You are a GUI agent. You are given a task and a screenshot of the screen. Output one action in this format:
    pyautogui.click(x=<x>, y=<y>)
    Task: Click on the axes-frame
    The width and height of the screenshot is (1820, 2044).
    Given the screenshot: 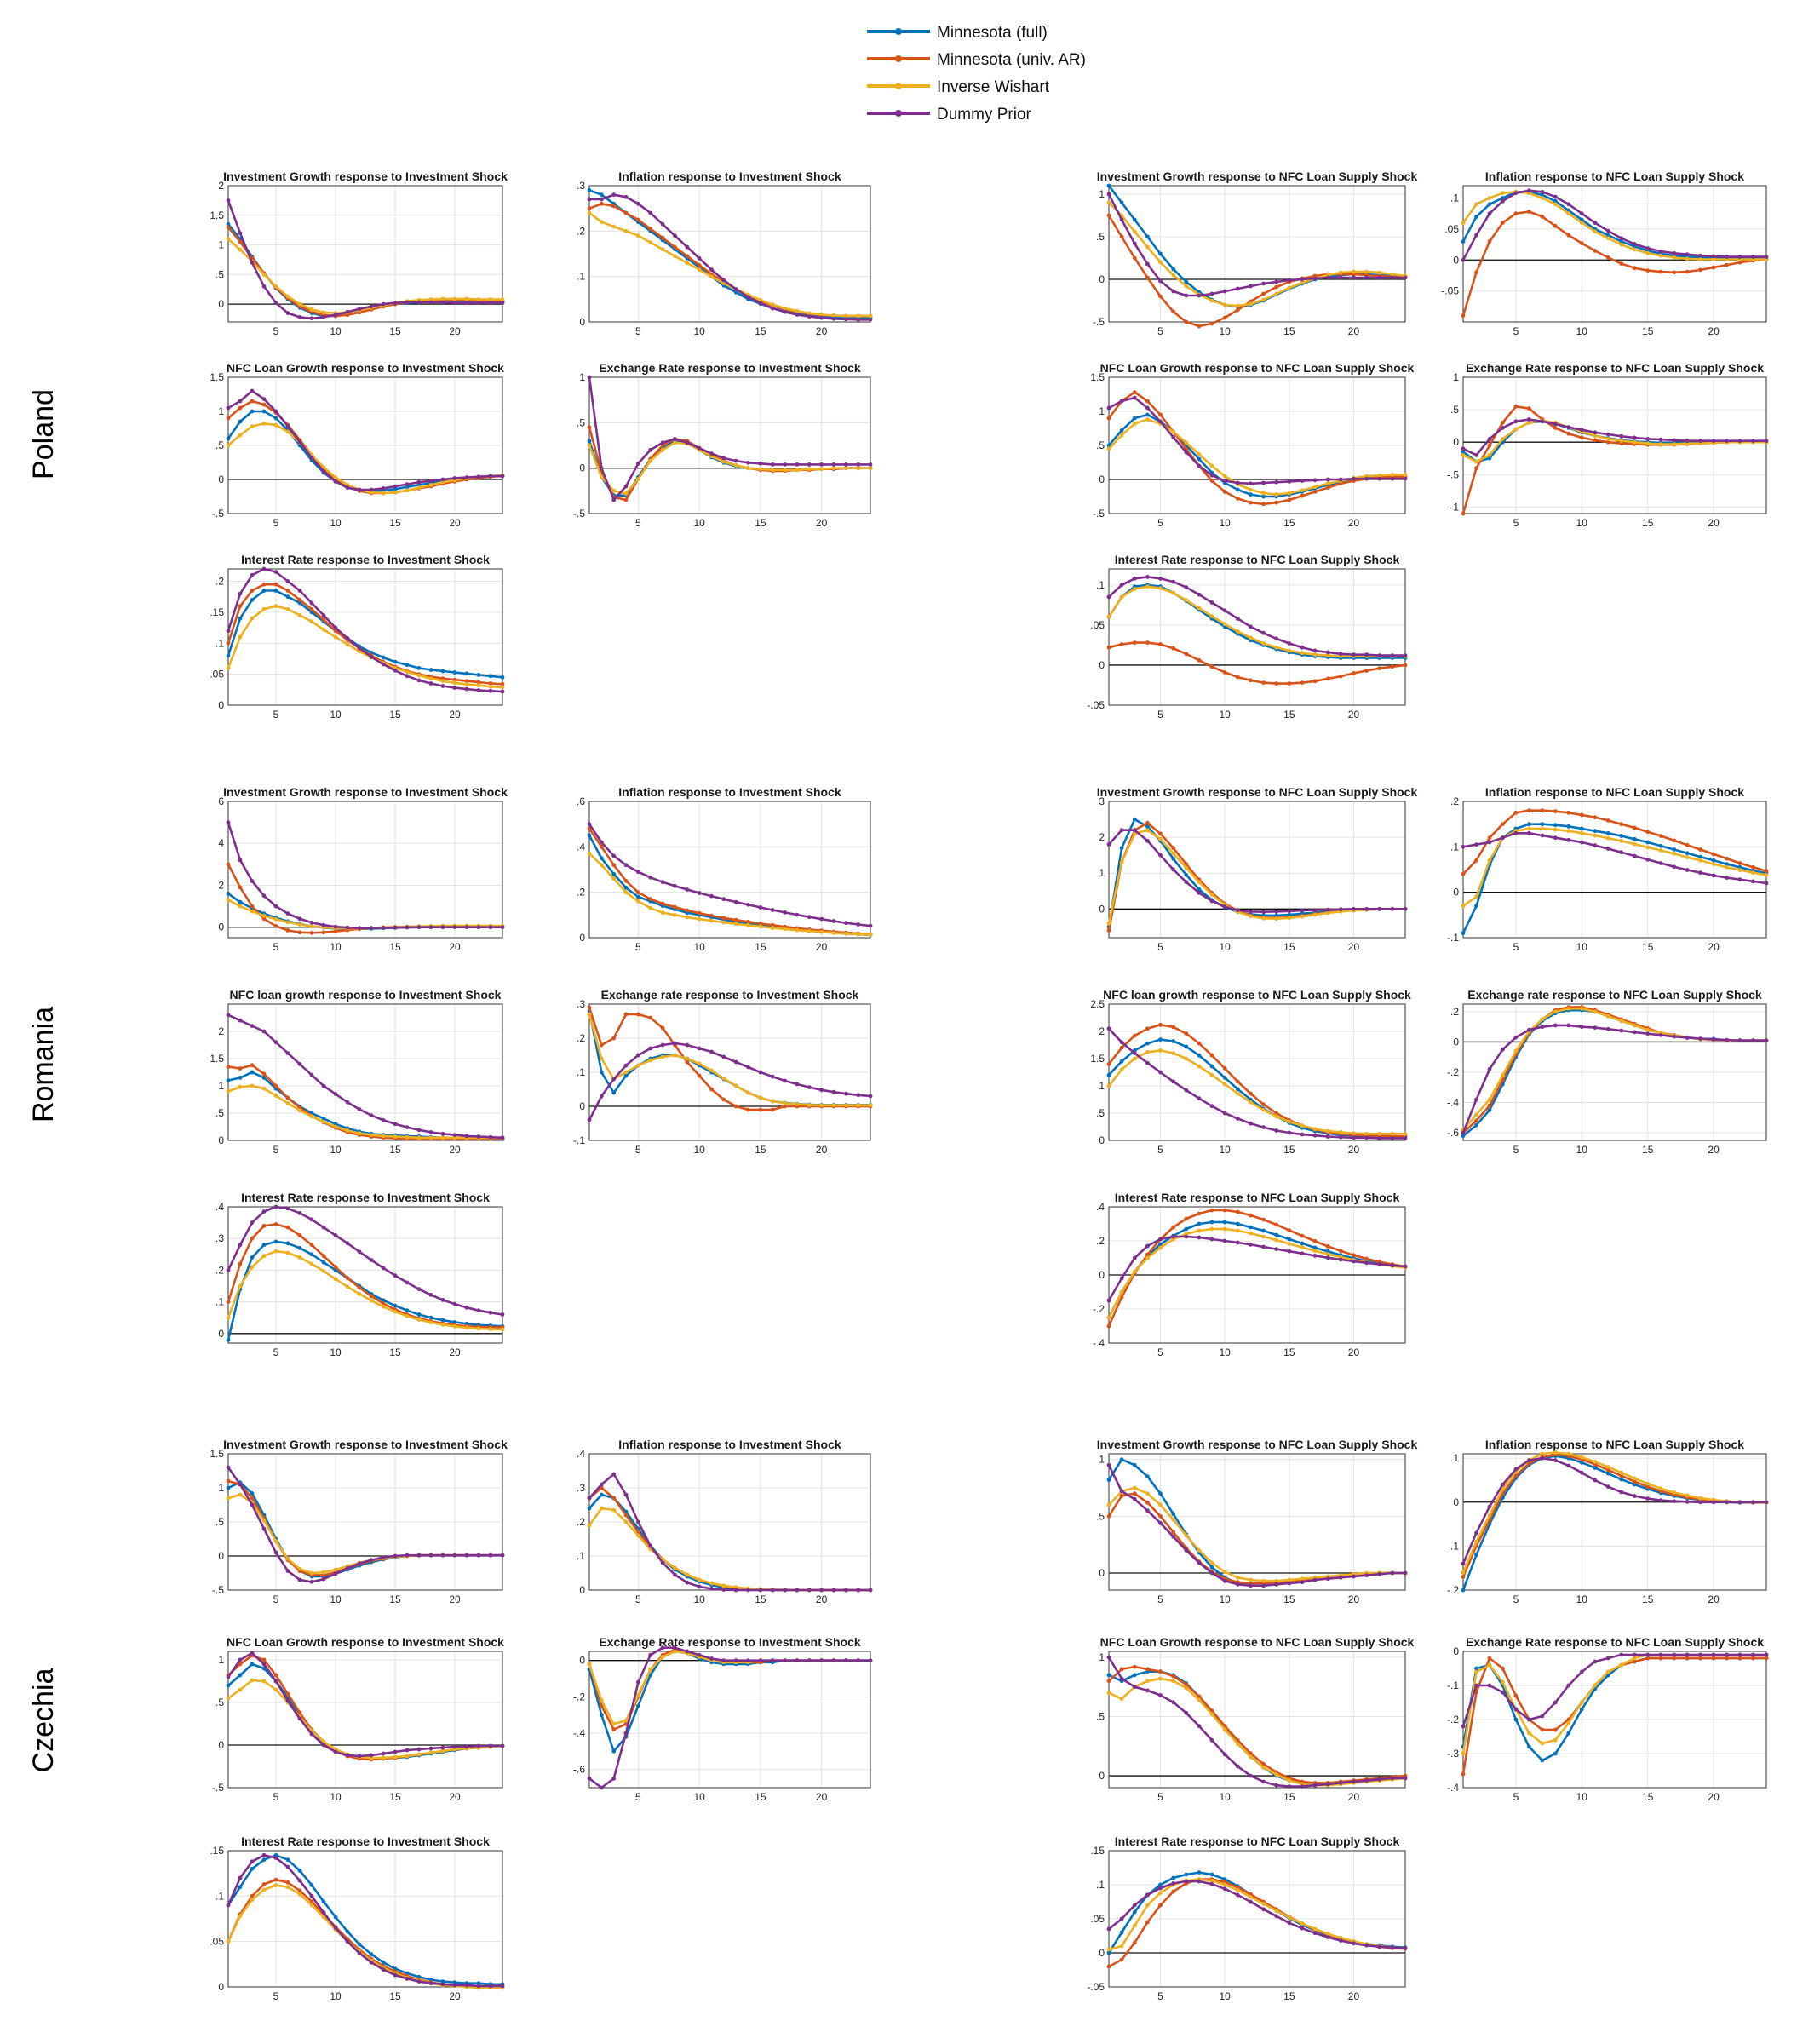 What is the action you would take?
    pyautogui.click(x=365, y=637)
    